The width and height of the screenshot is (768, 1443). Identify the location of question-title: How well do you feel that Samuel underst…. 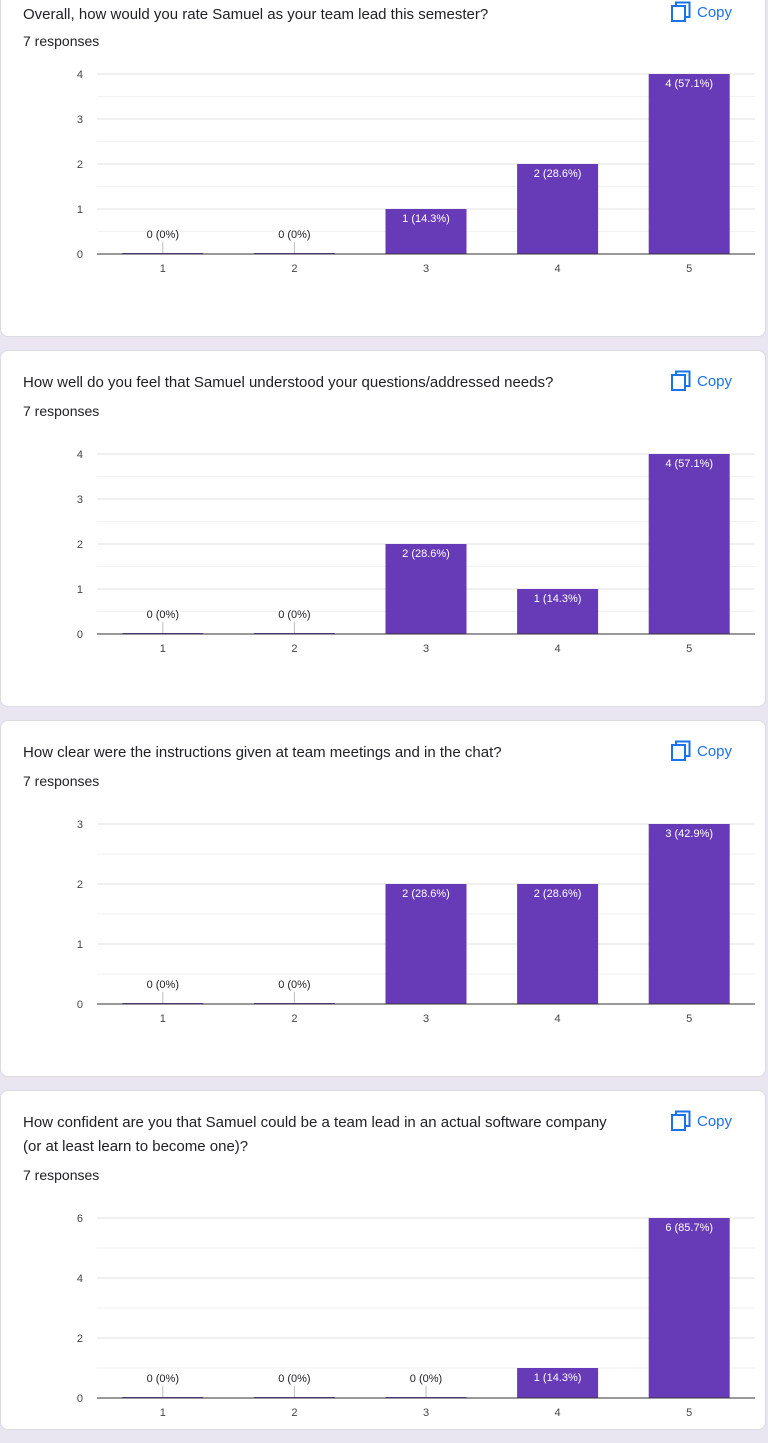
(288, 382).